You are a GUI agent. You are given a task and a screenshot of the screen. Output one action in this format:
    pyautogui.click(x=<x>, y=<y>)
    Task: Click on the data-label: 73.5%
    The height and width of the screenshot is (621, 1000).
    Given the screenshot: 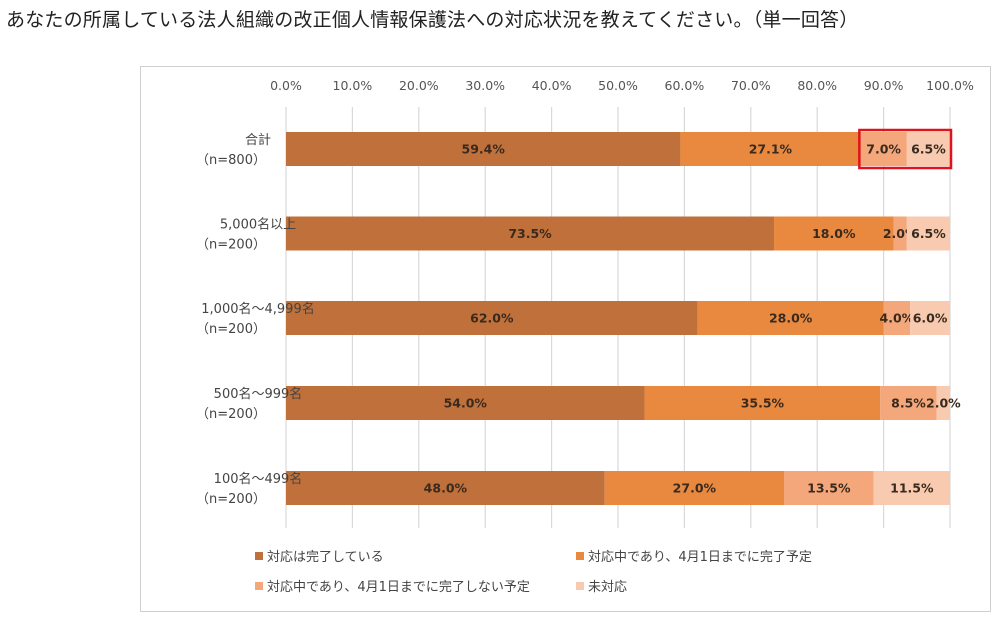 What is the action you would take?
    pyautogui.click(x=530, y=233)
    